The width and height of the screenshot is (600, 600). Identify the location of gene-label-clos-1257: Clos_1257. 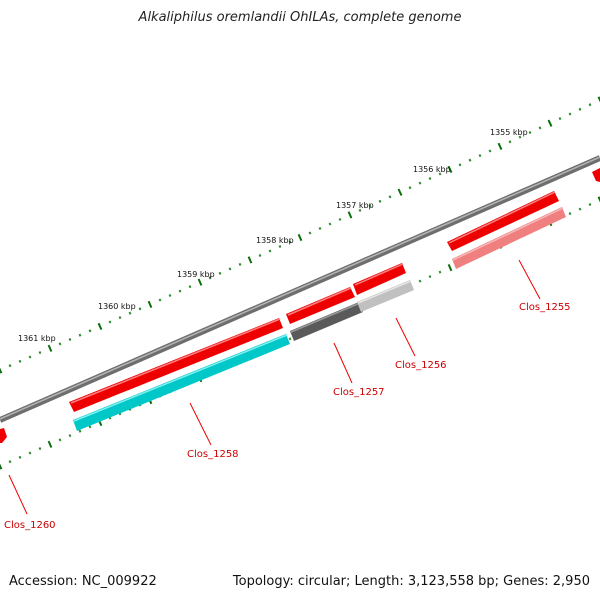
(359, 392).